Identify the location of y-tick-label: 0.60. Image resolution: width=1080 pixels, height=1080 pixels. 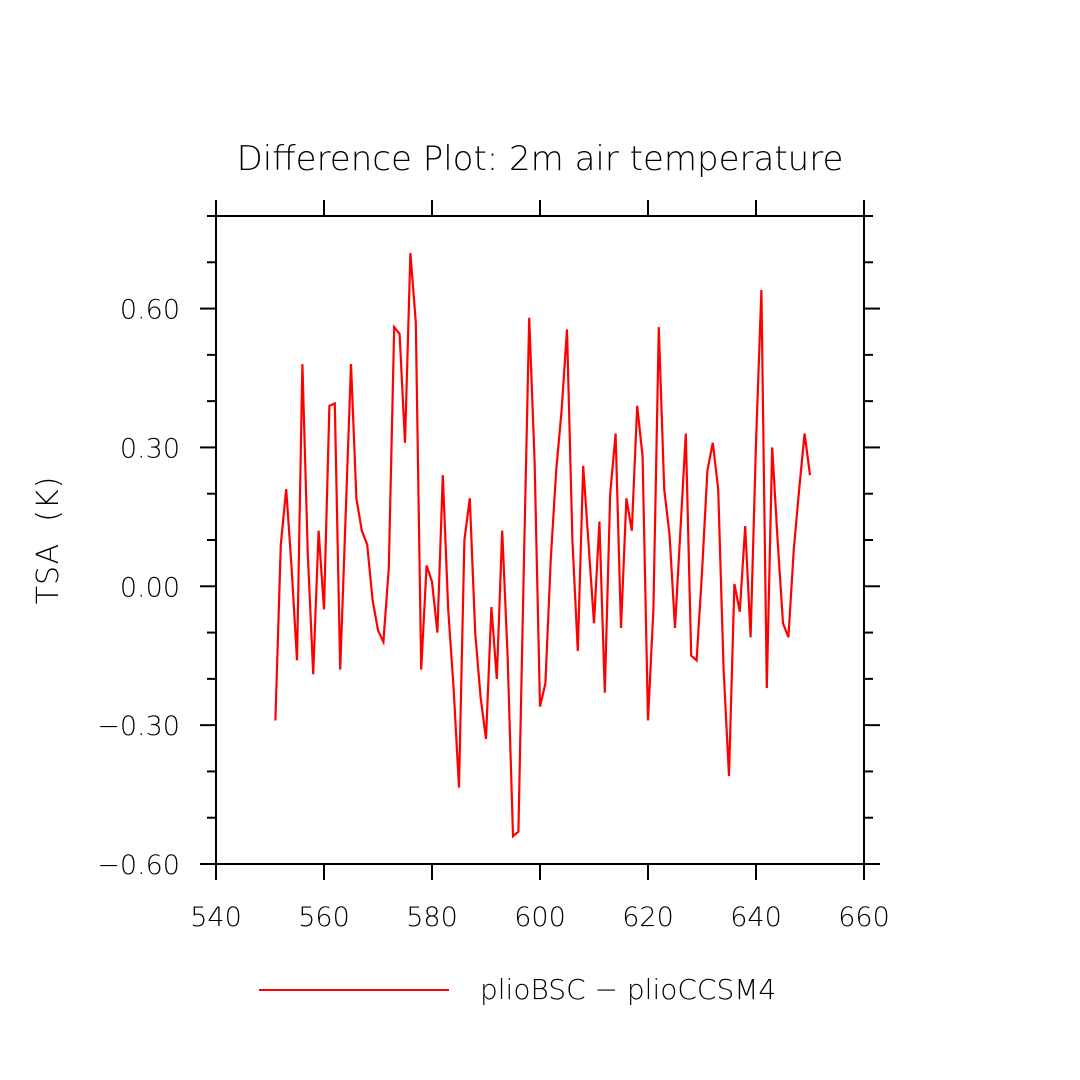
(150, 310).